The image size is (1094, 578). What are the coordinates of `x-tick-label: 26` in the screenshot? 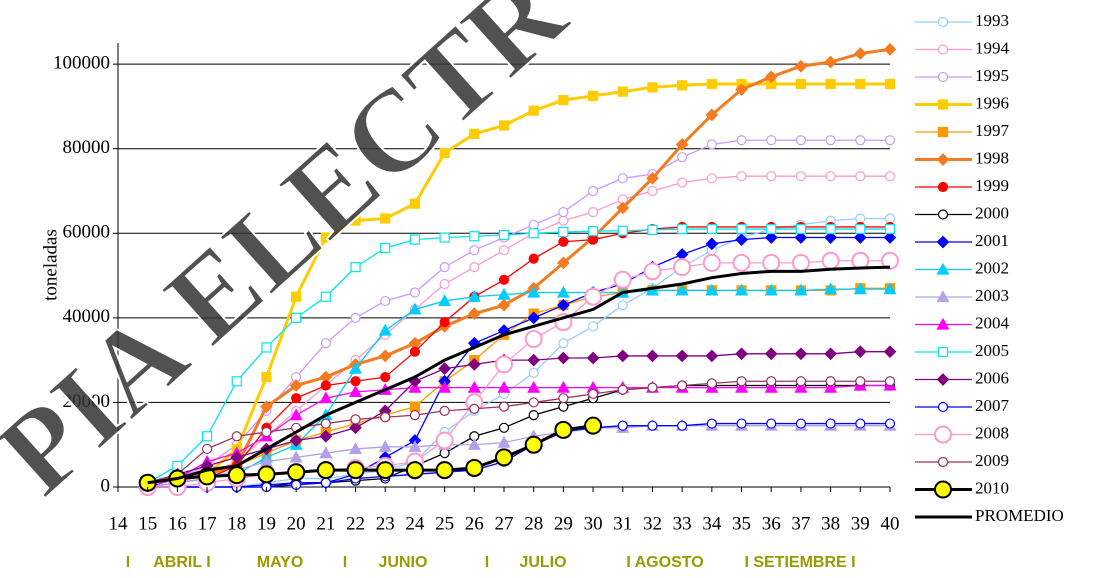 It's located at (474, 523).